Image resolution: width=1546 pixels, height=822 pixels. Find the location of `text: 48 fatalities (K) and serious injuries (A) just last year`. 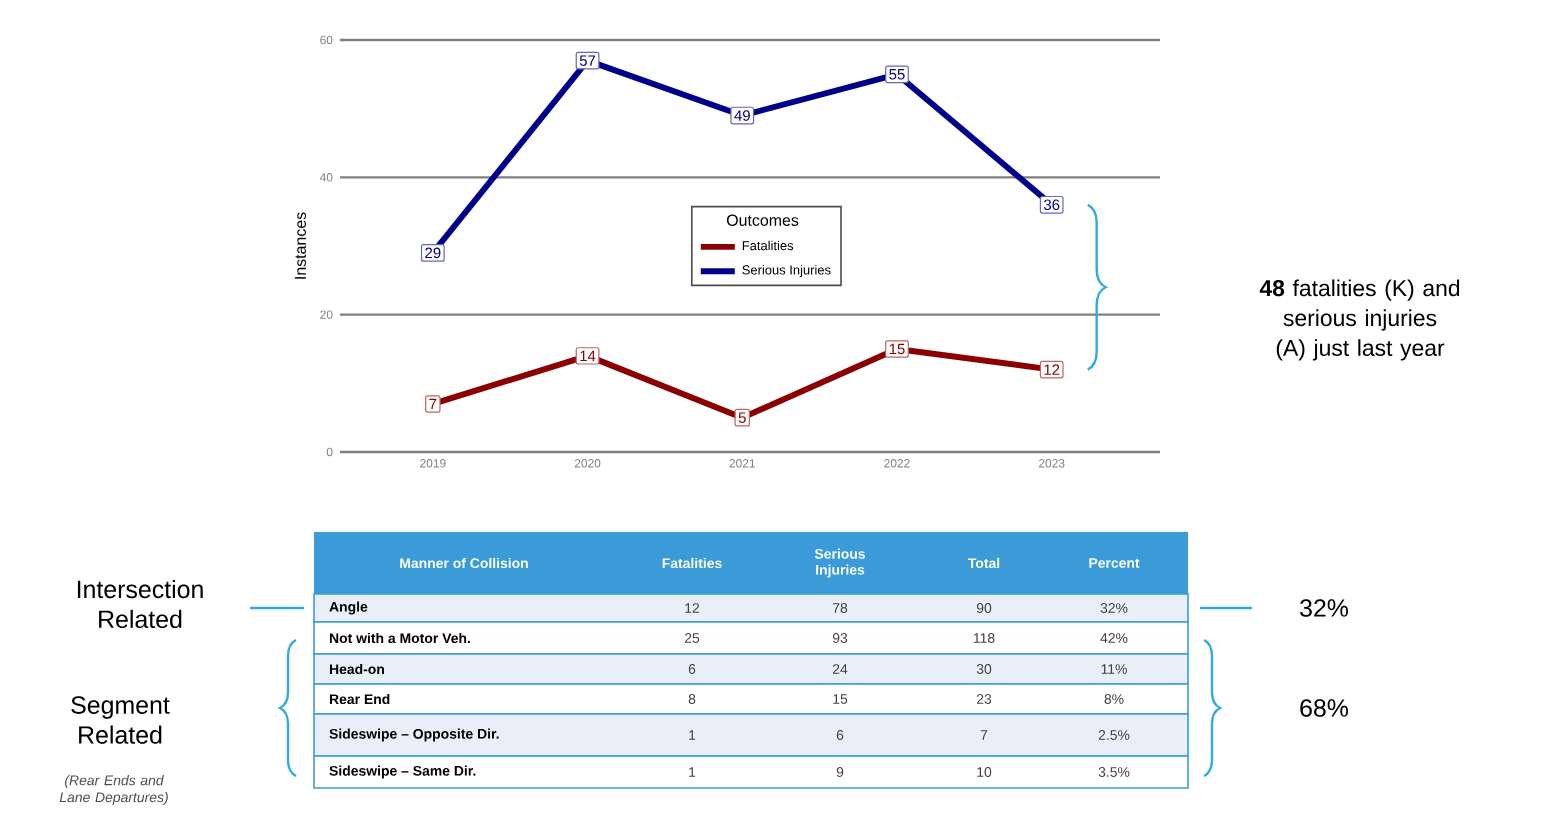

text: 48 fatalities (K) and serious injuries (A) just last year is located at coordinates (1359, 320).